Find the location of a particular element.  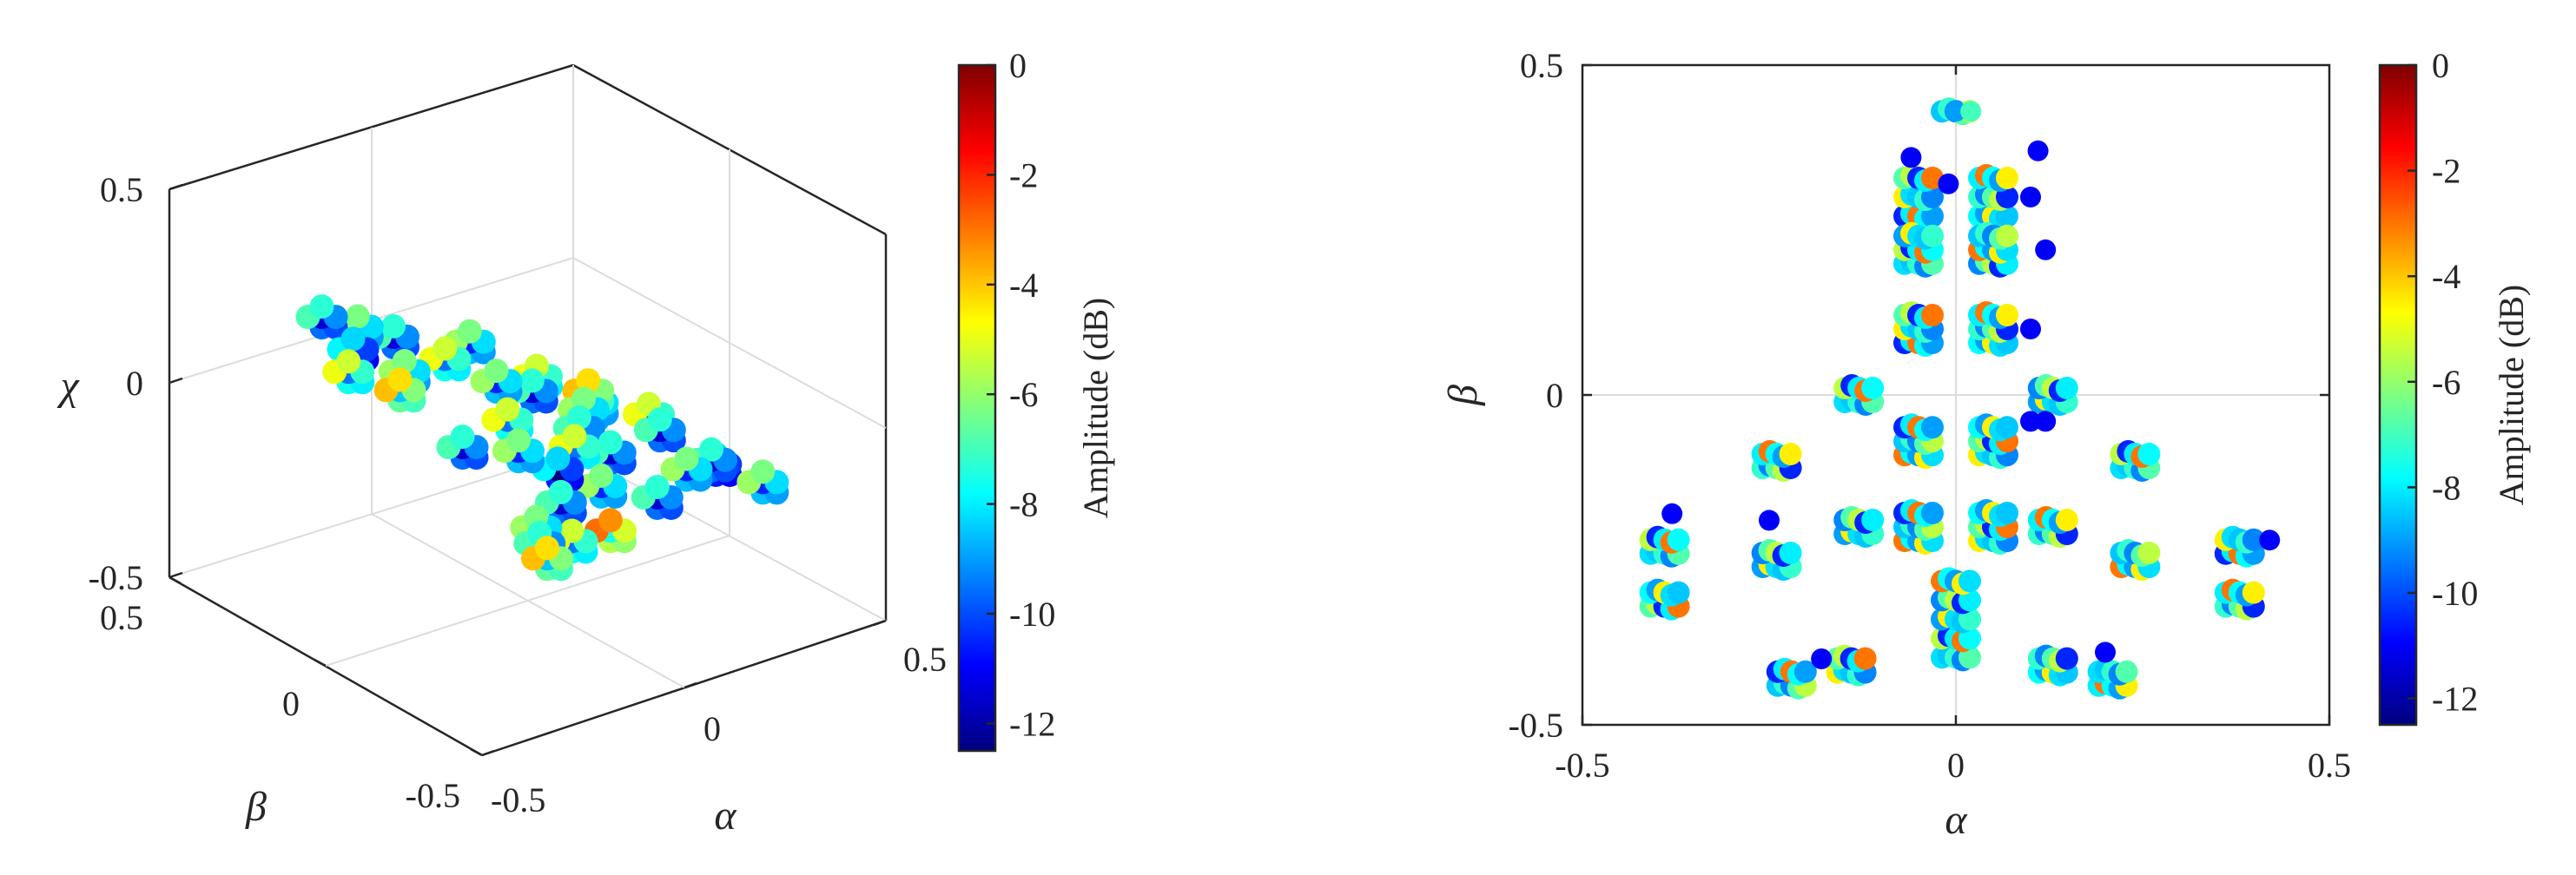

colorbar-1: 0 -2 -4 -6 -8 -10 -12 Amplitude (dB) is located at coordinates (1036, 399).